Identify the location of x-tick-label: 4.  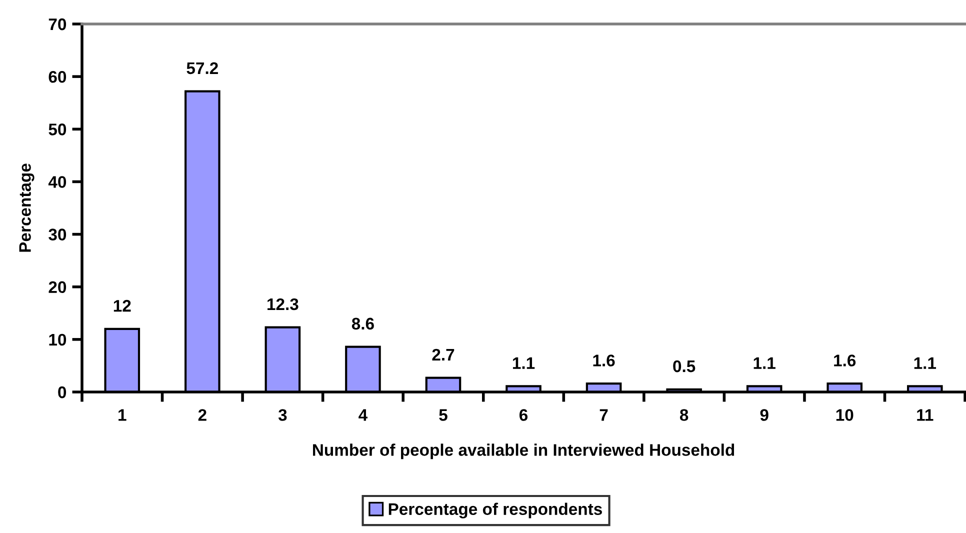
(363, 415).